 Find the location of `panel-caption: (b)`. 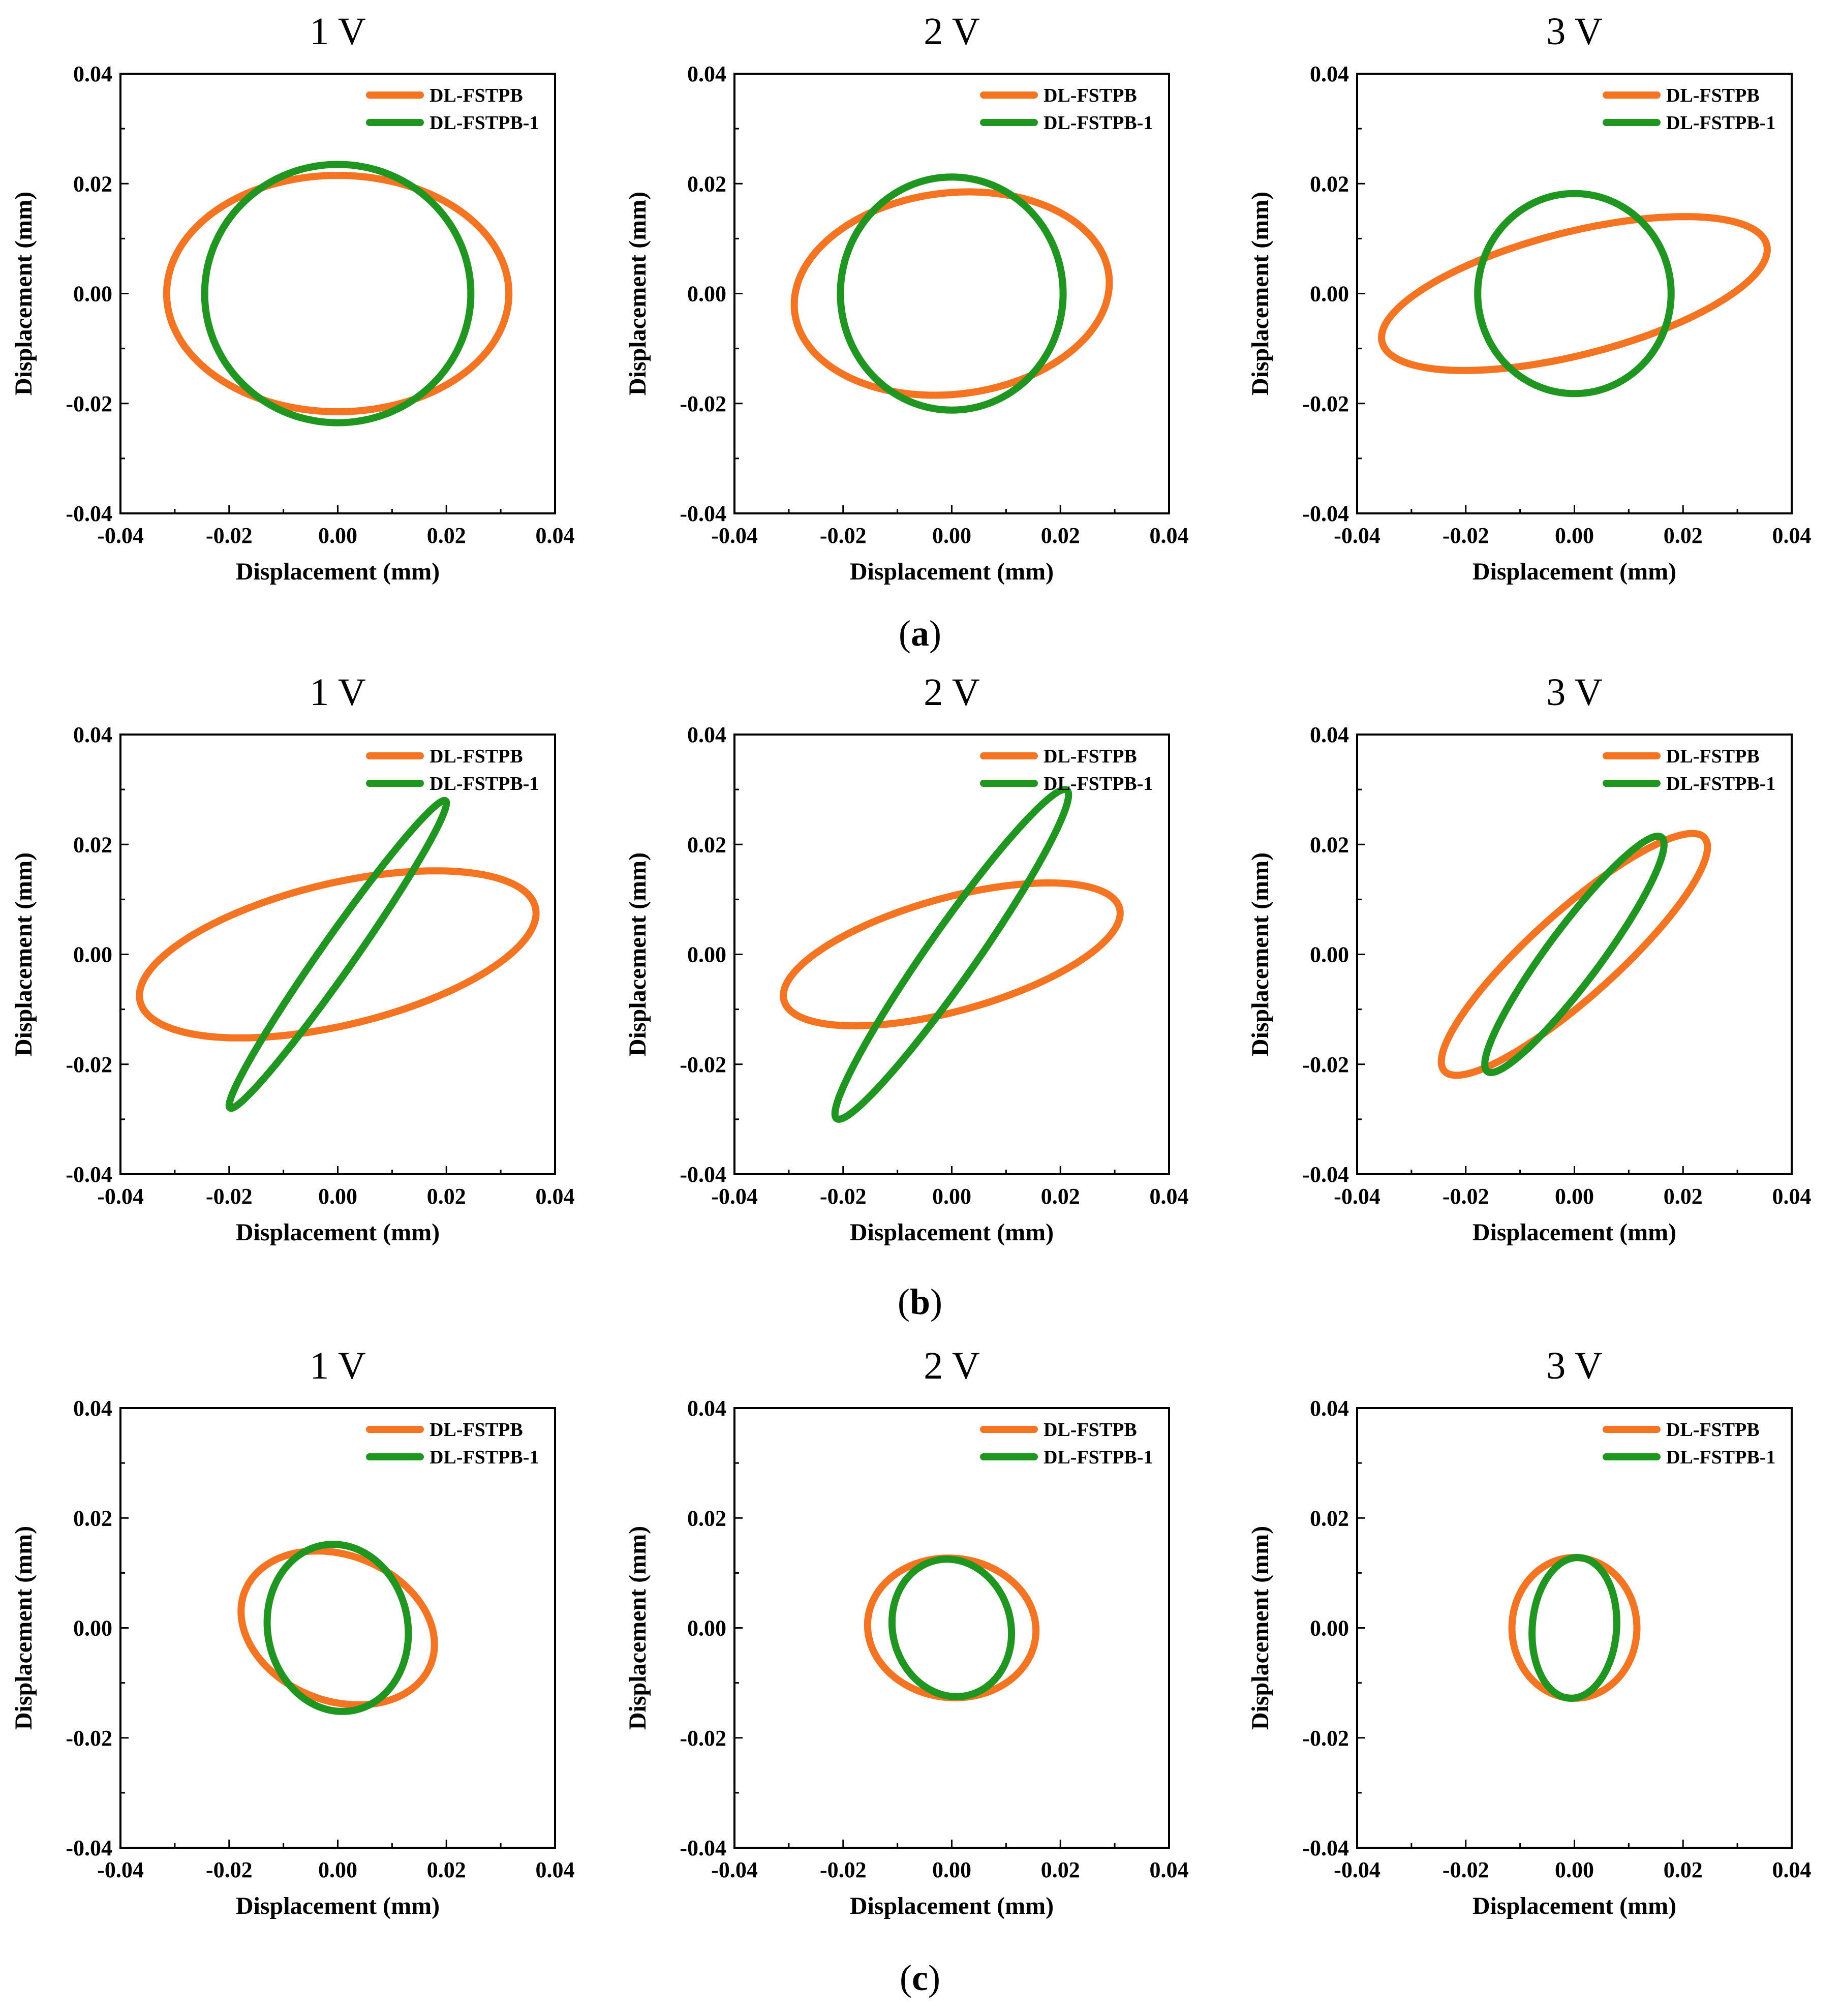

panel-caption: (b) is located at coordinates (920, 1301).